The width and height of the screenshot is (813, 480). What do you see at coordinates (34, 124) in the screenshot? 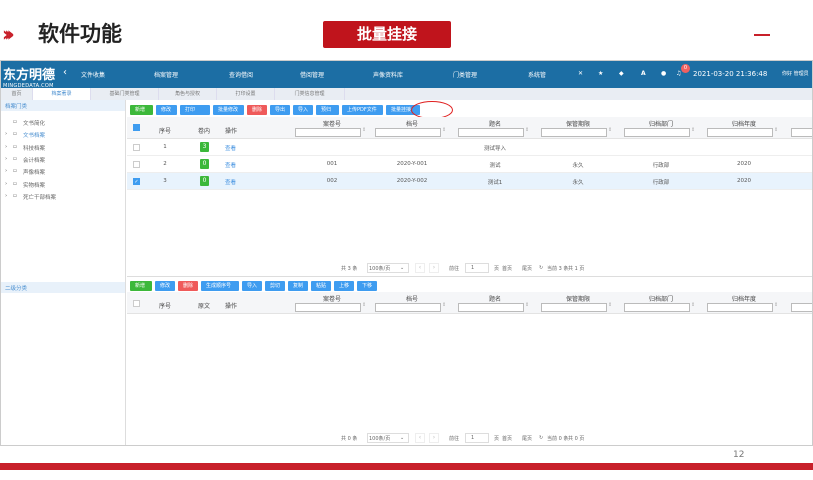
I see `sidebar-item: 文书简化` at bounding box center [34, 124].